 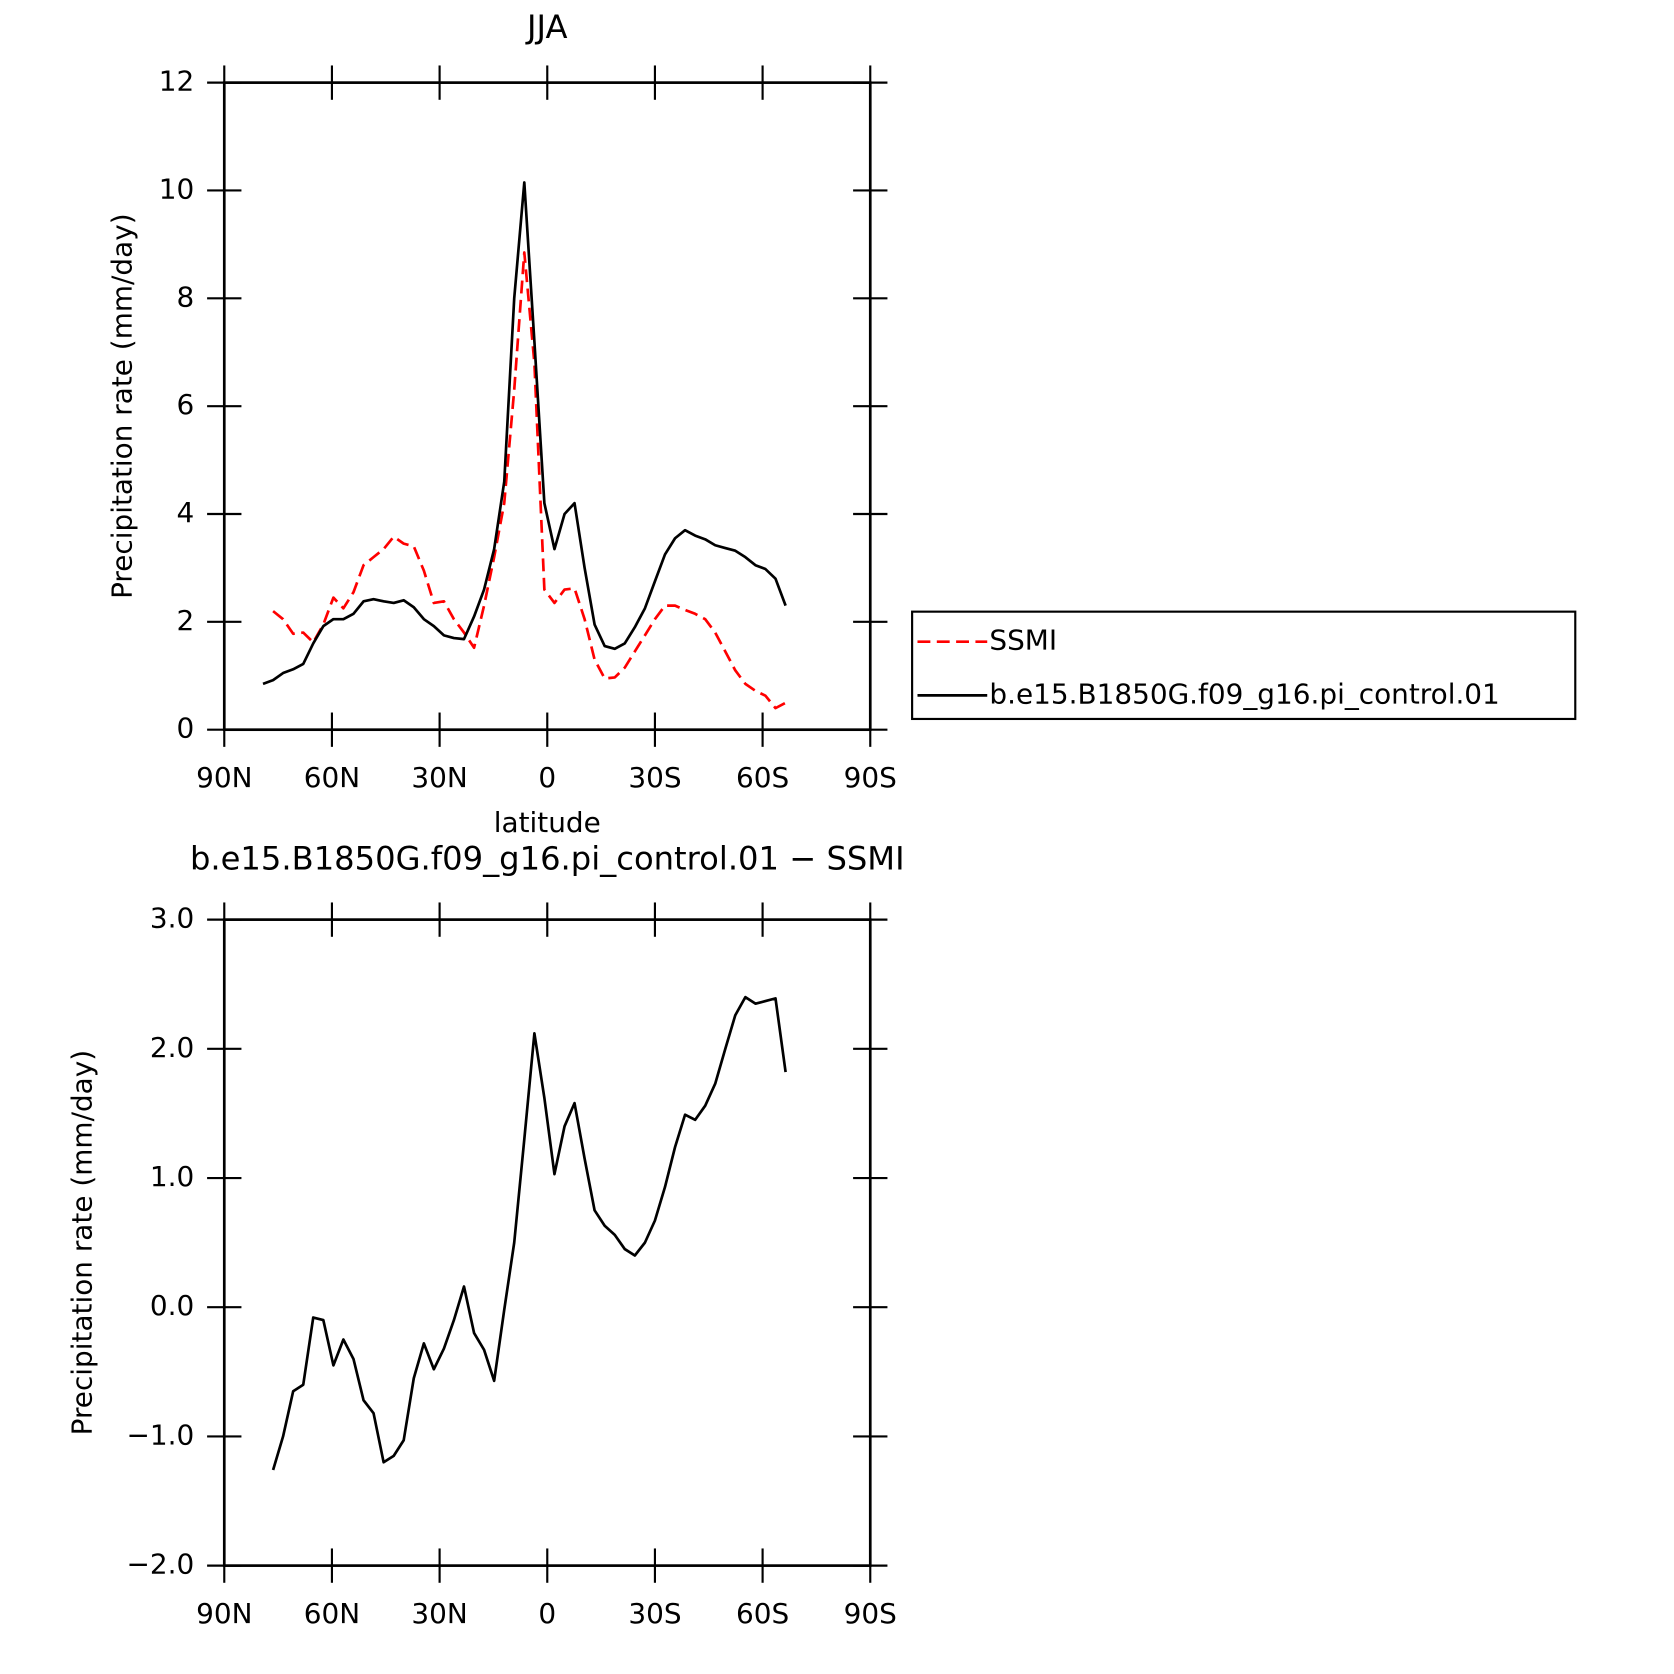 What do you see at coordinates (185, 404) in the screenshot?
I see `y-tick-label: 6` at bounding box center [185, 404].